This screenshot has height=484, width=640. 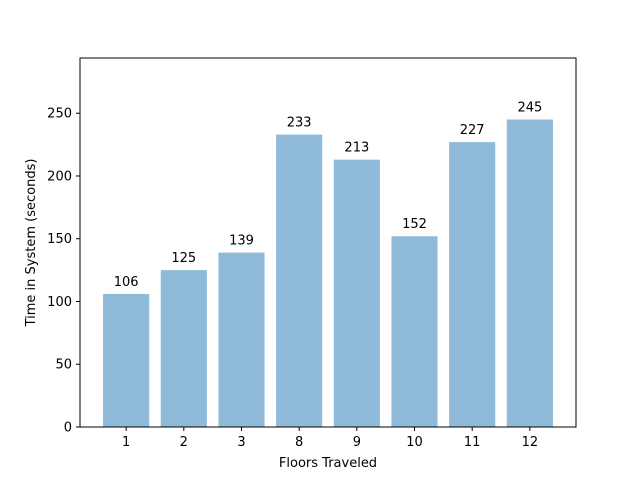 What do you see at coordinates (356, 148) in the screenshot?
I see `data-label-9: 213` at bounding box center [356, 148].